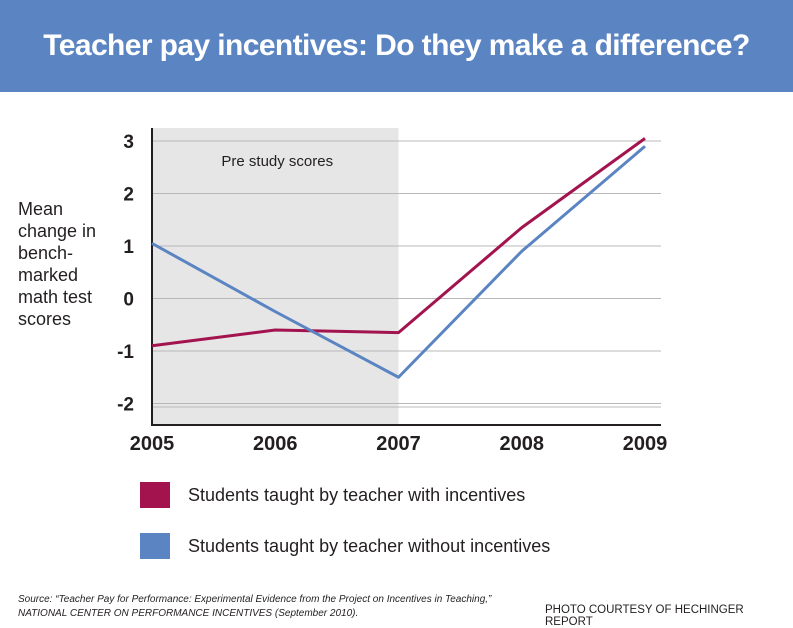 Image resolution: width=793 pixels, height=628 pixels. Describe the element at coordinates (55, 297) in the screenshot. I see `y-axis-label-line: math test` at that location.